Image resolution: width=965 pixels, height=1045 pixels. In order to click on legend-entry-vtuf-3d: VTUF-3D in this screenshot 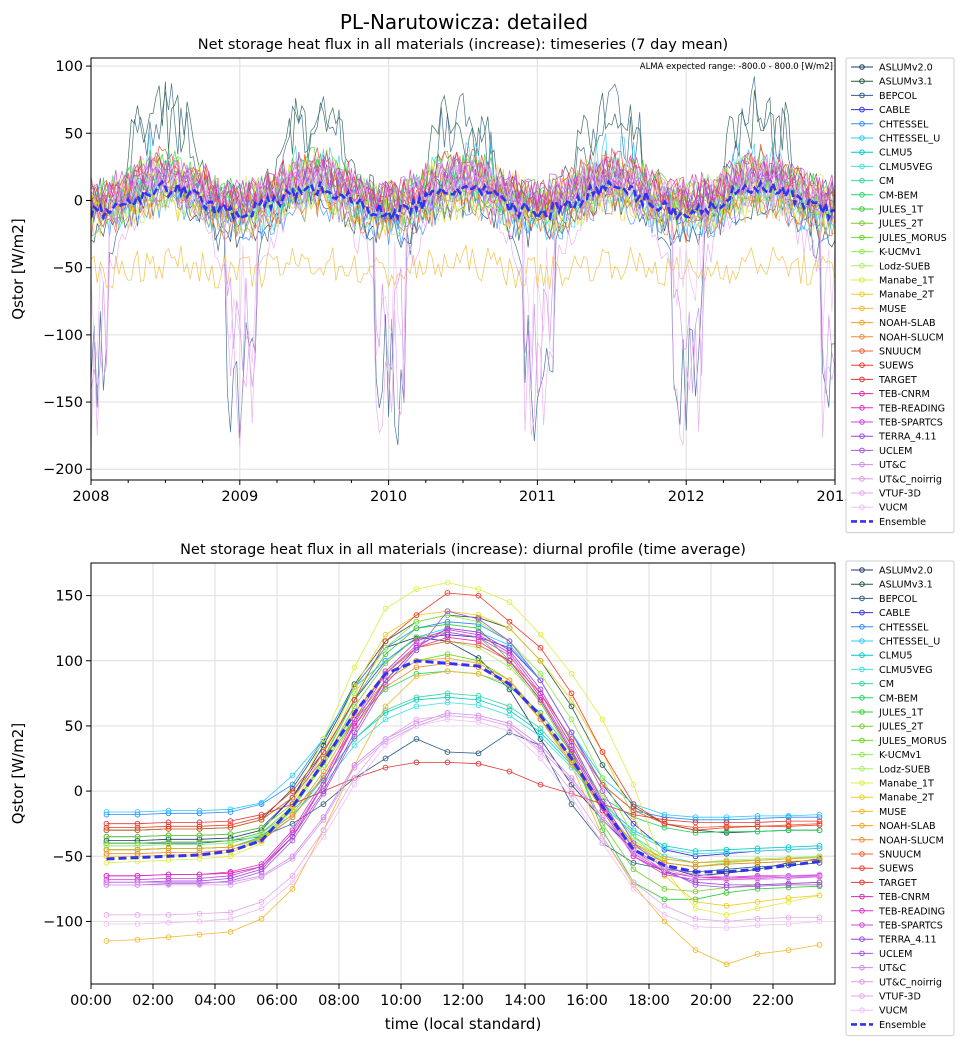, I will do `click(900, 997)`.